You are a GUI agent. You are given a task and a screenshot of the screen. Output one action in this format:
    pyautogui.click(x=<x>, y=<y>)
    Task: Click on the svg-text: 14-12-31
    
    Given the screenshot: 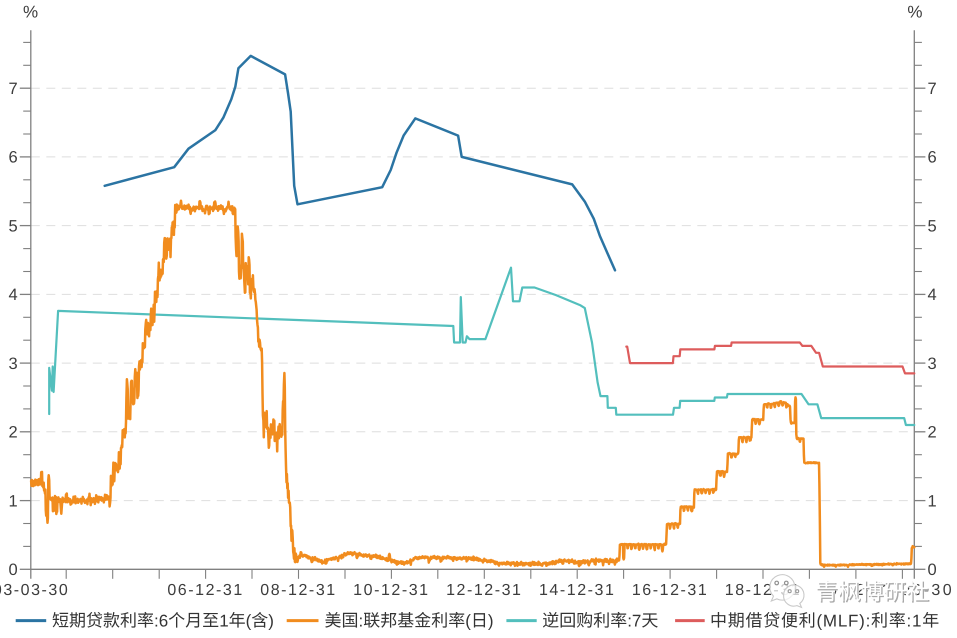 What is the action you would take?
    pyautogui.click(x=577, y=590)
    